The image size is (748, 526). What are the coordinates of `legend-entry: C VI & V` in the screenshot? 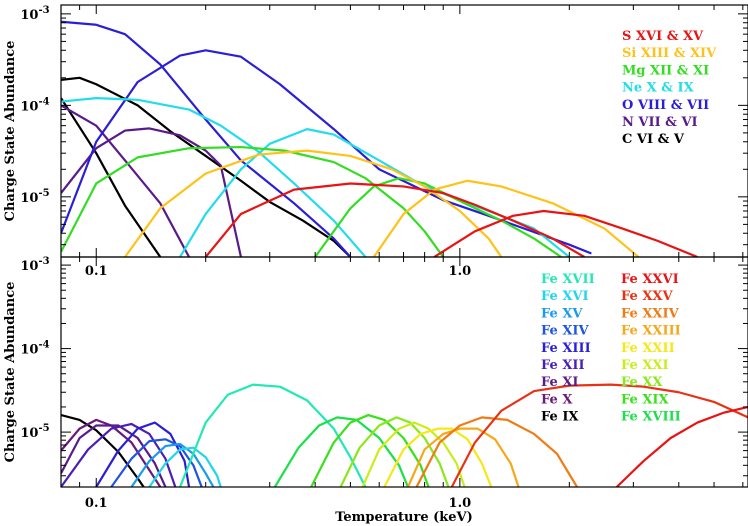 It's located at (653, 139).